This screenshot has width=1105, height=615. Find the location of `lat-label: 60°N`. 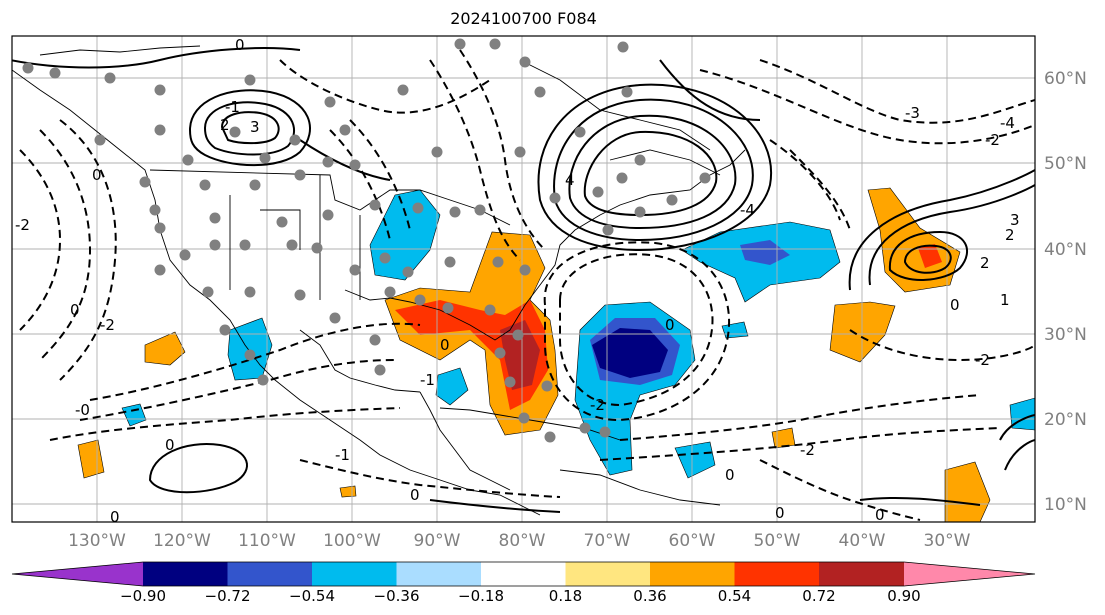

lat-label: 60°N is located at coordinates (1065, 79).